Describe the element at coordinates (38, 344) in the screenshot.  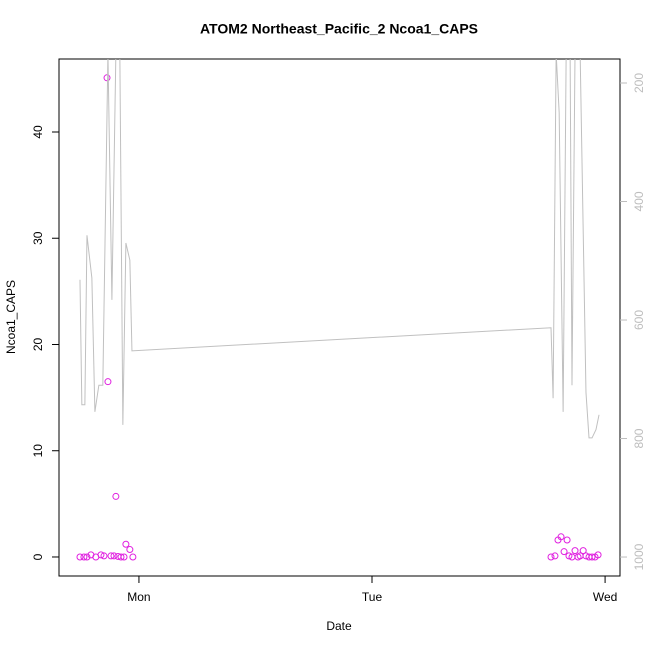
I see `y-tick-label: 20` at that location.